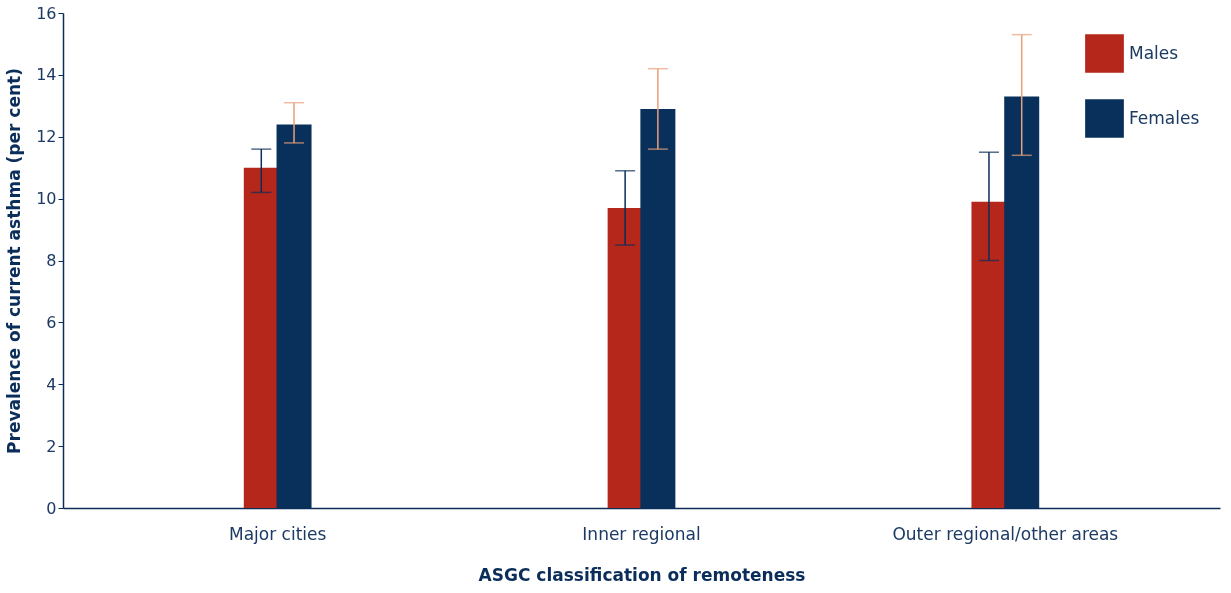  Describe the element at coordinates (46, 75) in the screenshot. I see `y-tick-label: 14` at that location.